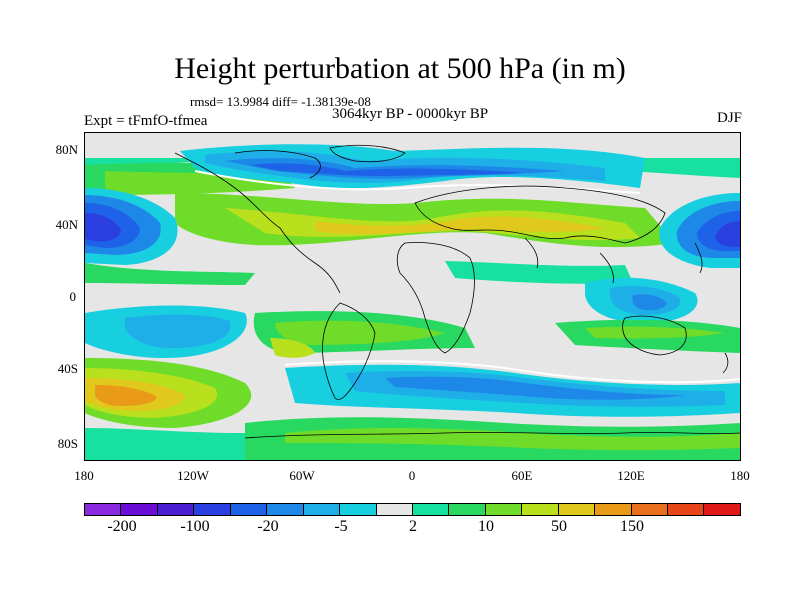 The image size is (800, 600). What do you see at coordinates (67, 443) in the screenshot?
I see `lat-tick-80s: 80S` at bounding box center [67, 443].